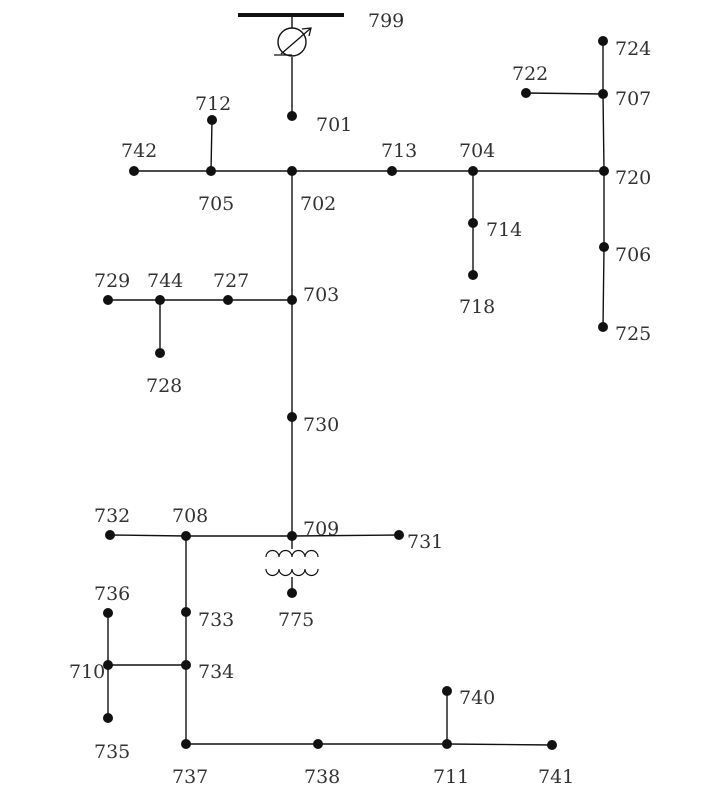 This screenshot has width=705, height=799. I want to click on label-713: 713, so click(399, 151).